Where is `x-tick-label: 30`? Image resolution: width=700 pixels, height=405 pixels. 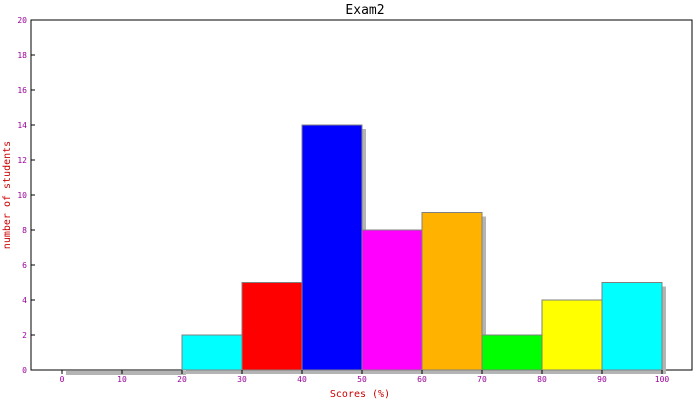
x-tick-label: 30 is located at coordinates (242, 379).